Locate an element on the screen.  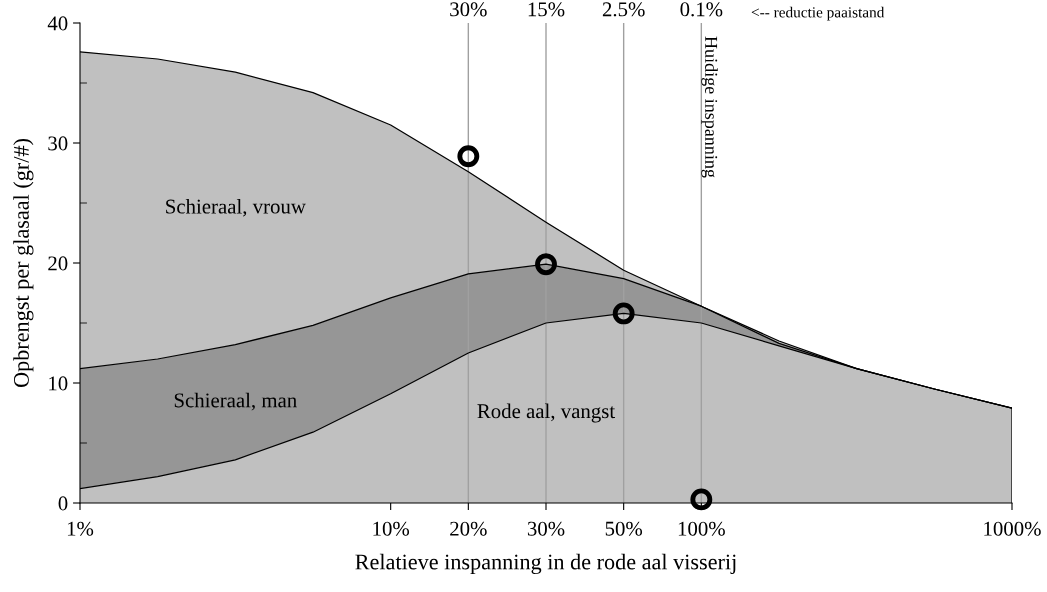
x-tick-label: 20% is located at coordinates (468, 528).